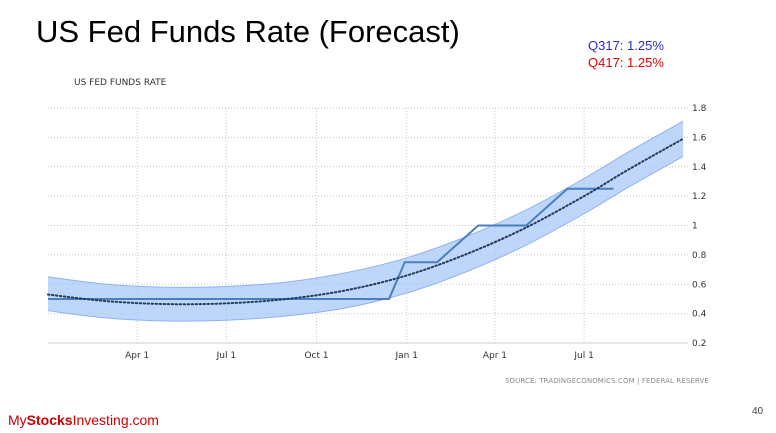 The width and height of the screenshot is (776, 433). Describe the element at coordinates (699, 285) in the screenshot. I see `y-tick-label: 0.6` at that location.